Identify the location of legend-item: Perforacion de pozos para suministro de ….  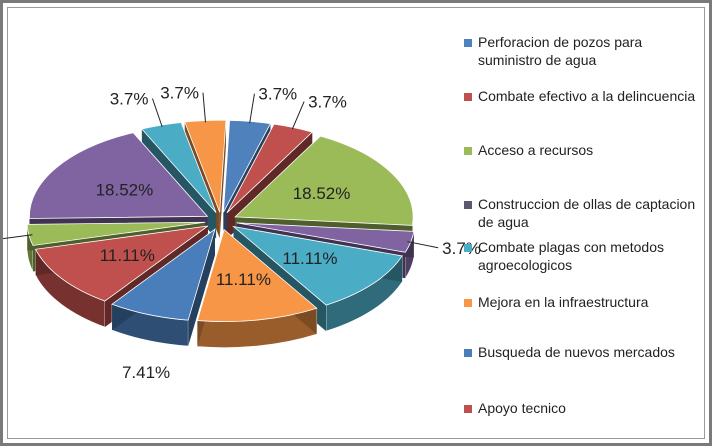
(584, 51).